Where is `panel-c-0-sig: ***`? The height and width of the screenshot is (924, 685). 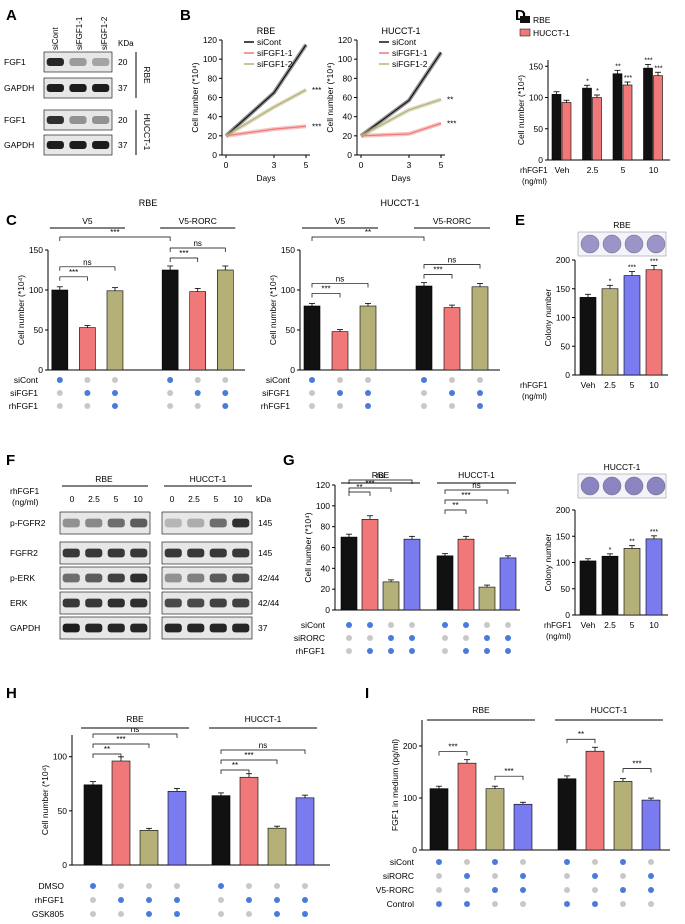
panel-c-0-sig: *** is located at coordinates (183, 253).